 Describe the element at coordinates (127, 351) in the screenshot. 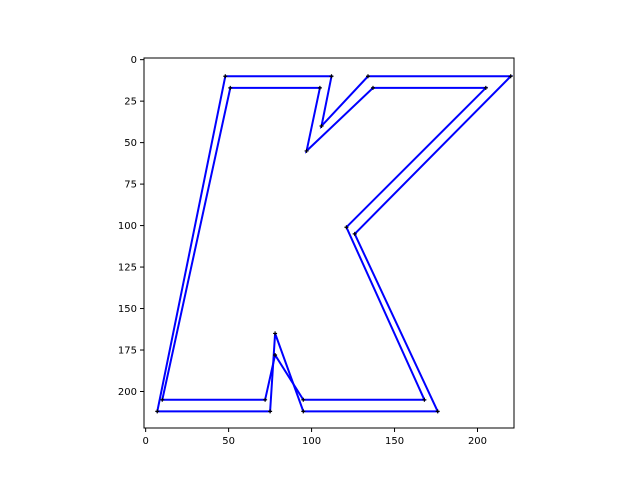

I see `y-tick-label: 175` at that location.